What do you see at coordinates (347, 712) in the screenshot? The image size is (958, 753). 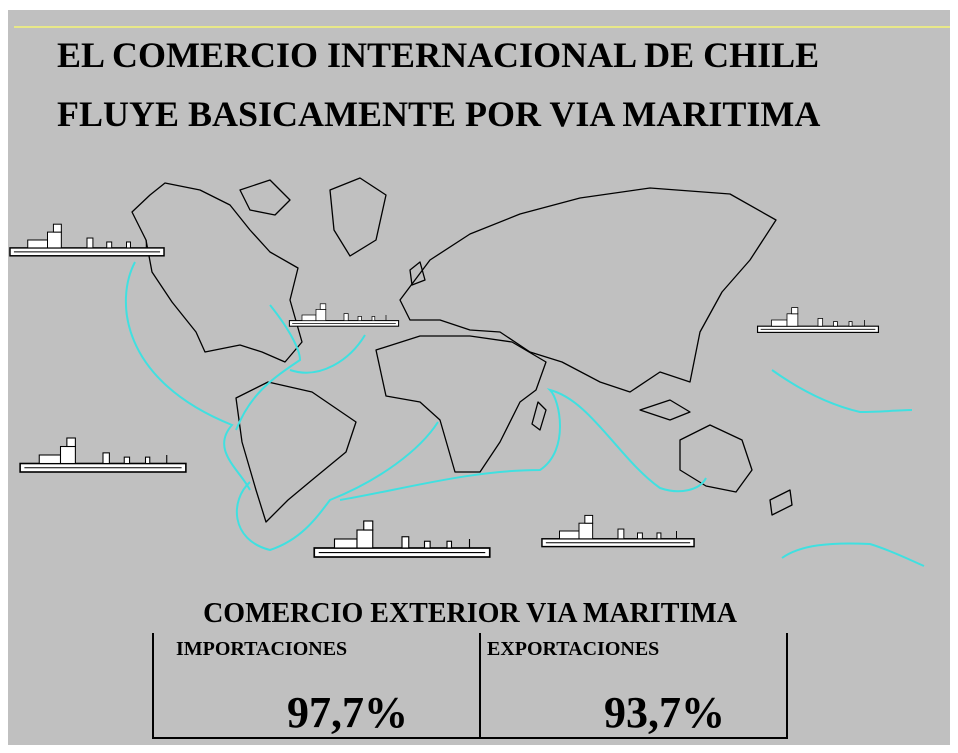 I see `column-value: 97,7%` at bounding box center [347, 712].